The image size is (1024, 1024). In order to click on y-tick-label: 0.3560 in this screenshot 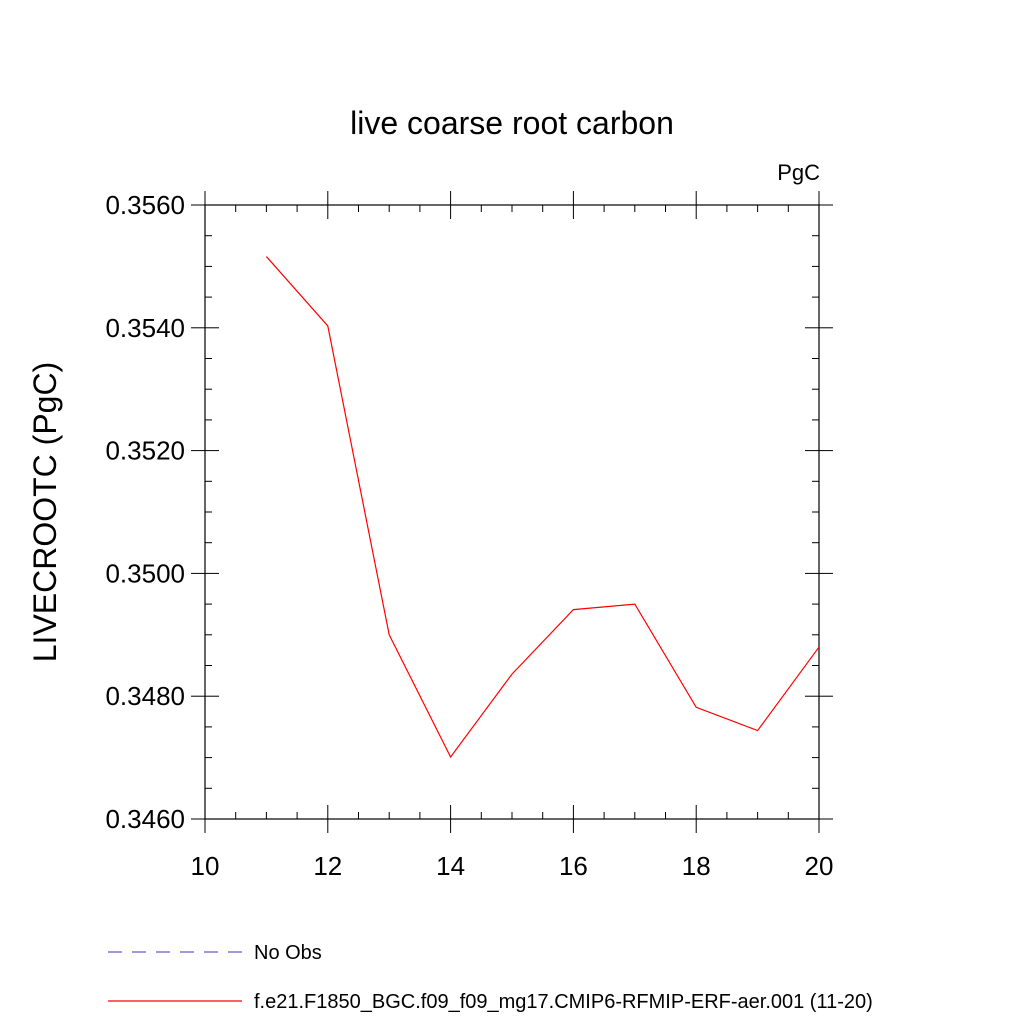, I will do `click(145, 205)`.